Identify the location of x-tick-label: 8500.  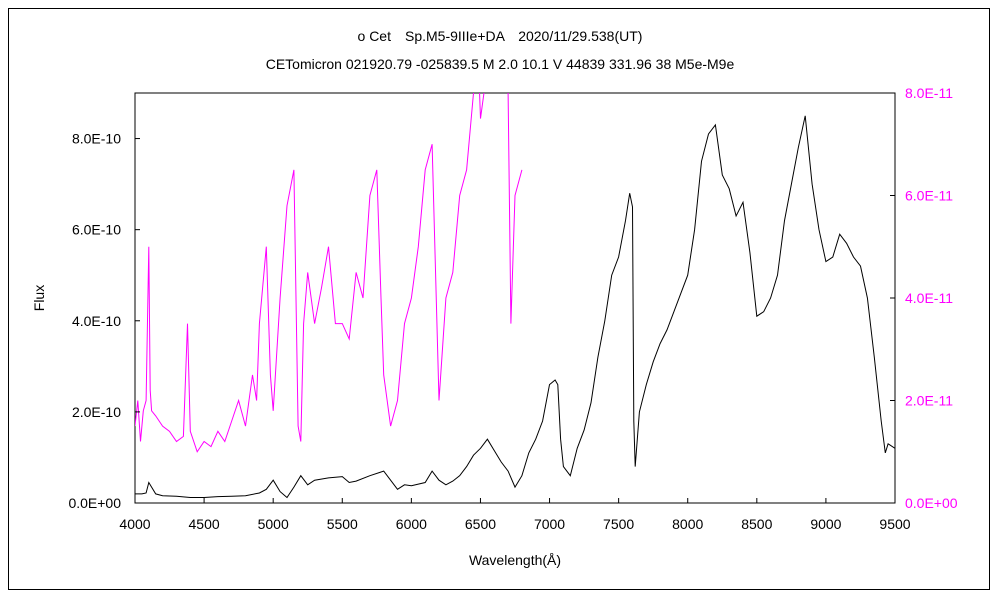
(756, 524).